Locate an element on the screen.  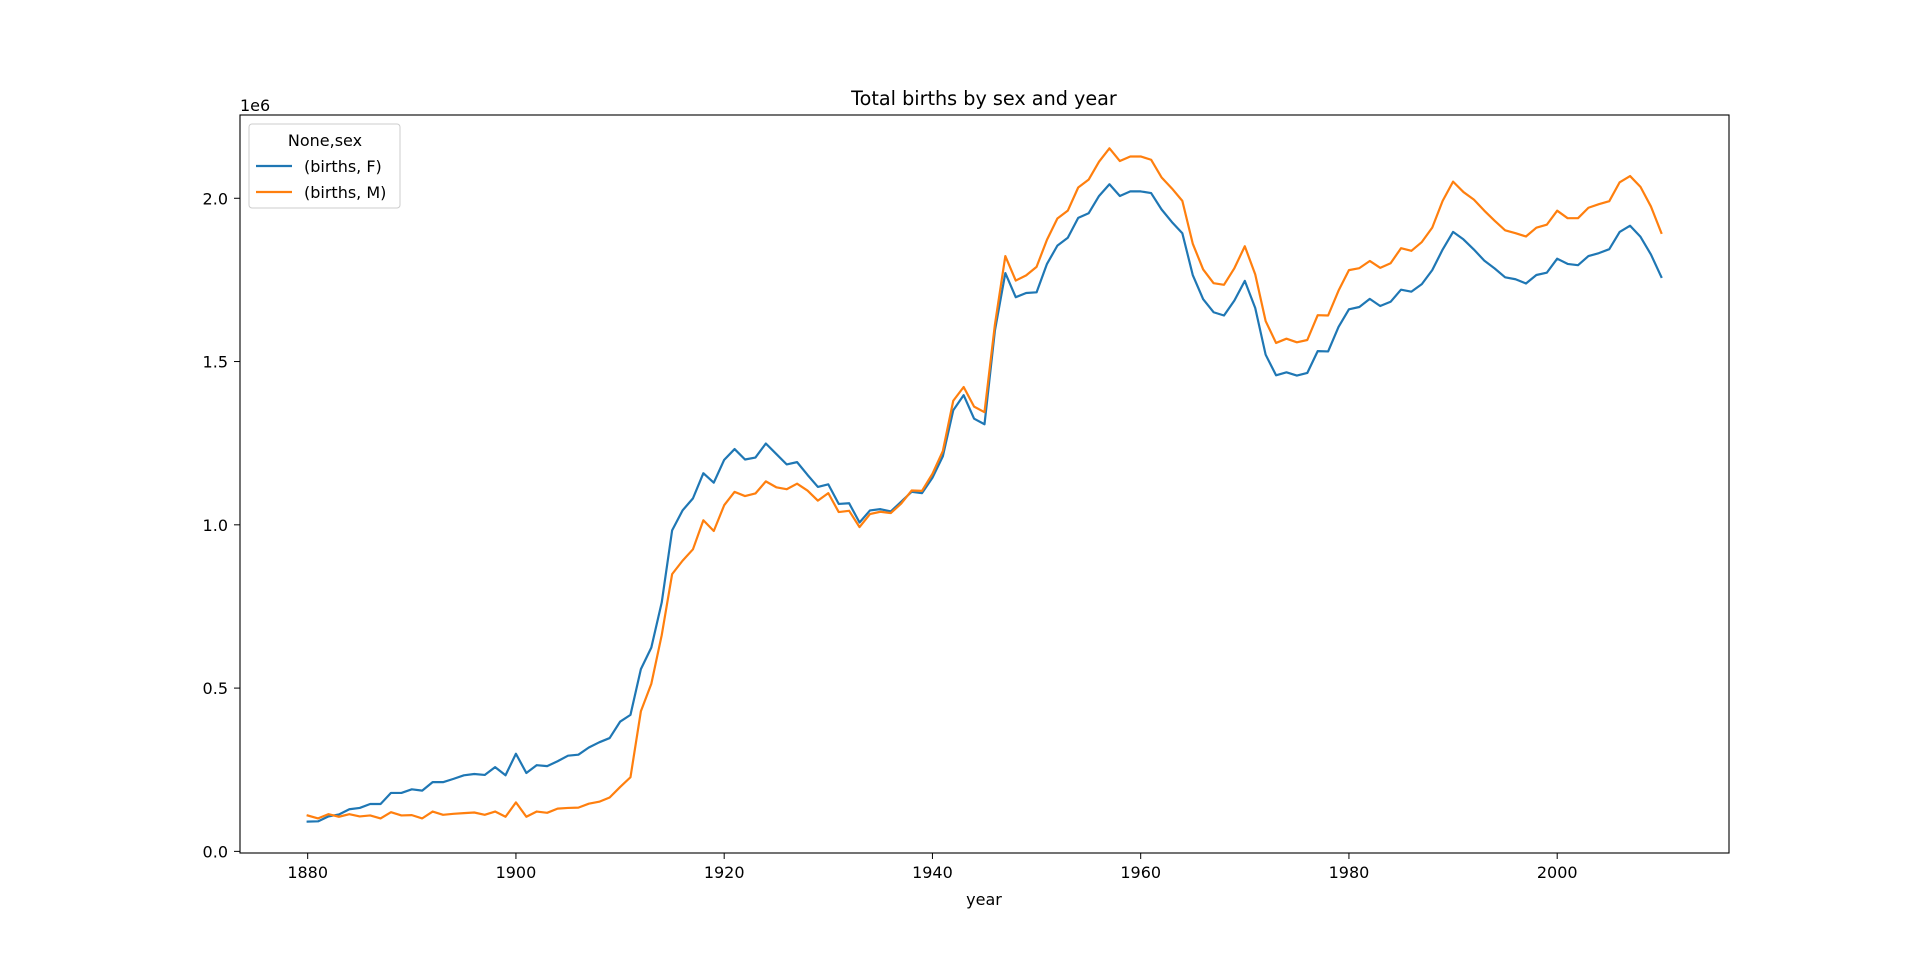
legend-label-births-m: (births, M) is located at coordinates (345, 192).